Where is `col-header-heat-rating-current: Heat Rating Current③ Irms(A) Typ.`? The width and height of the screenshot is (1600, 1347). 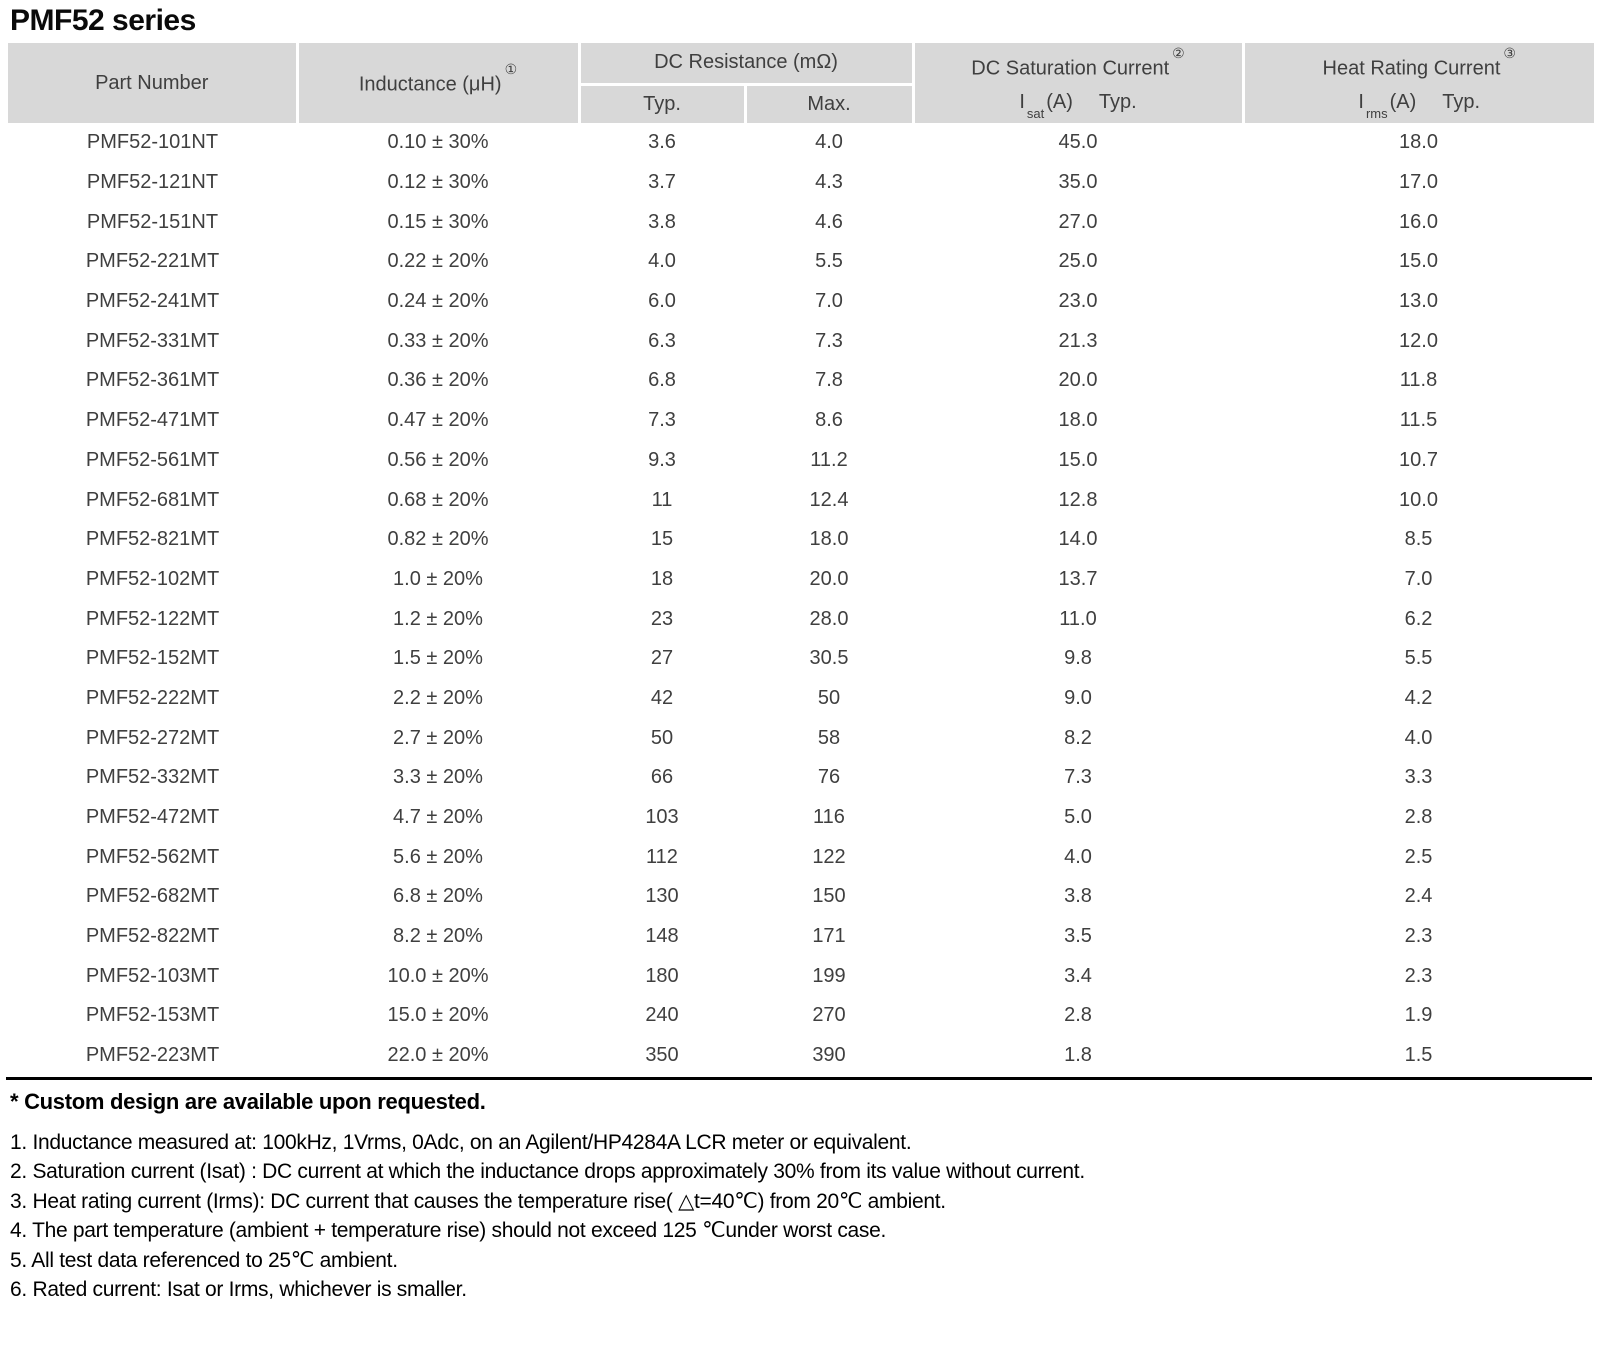 col-header-heat-rating-current: Heat Rating Current③ Irms(A) Typ. is located at coordinates (1417, 83).